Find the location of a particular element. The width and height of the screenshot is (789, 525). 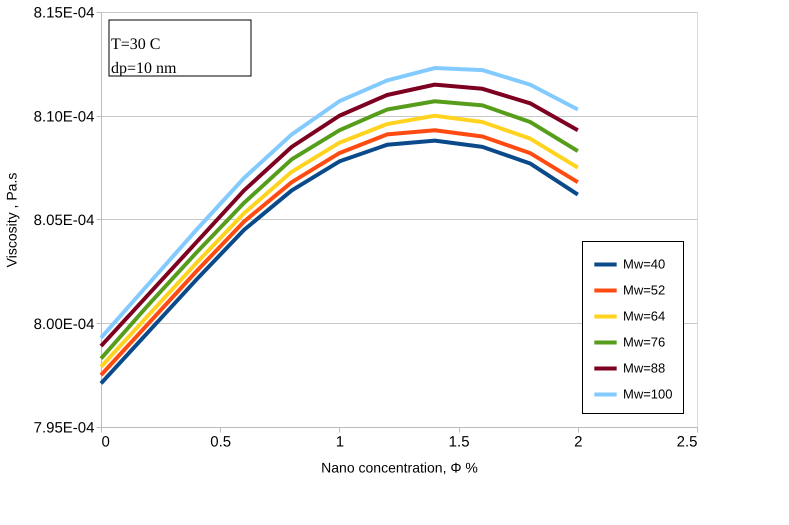

y-tick-label: 8.15E-04 is located at coordinates (64, 13).